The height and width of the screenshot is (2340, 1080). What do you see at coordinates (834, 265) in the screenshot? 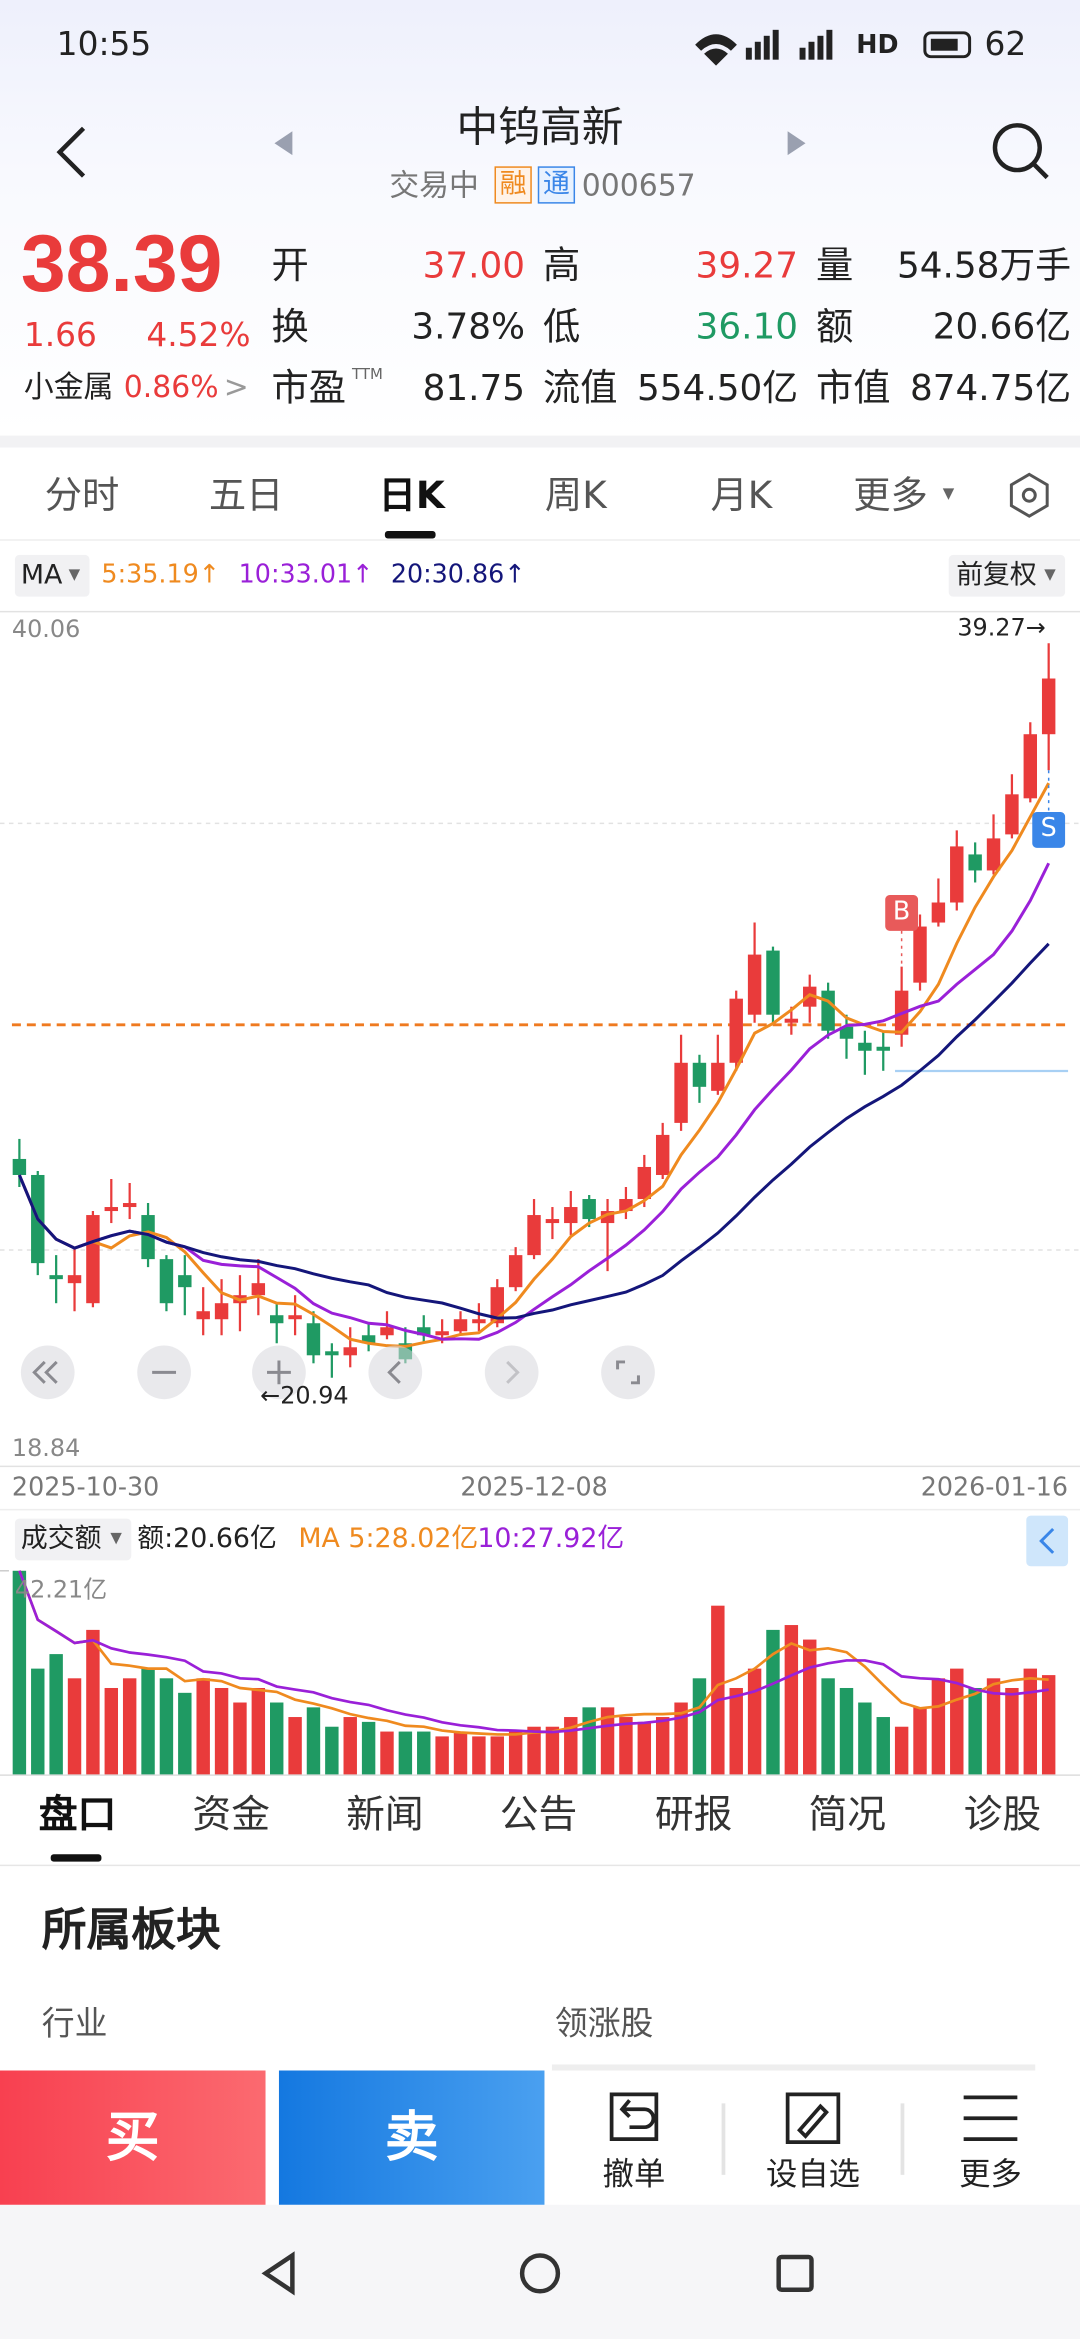
I see `field-label: 量` at bounding box center [834, 265].